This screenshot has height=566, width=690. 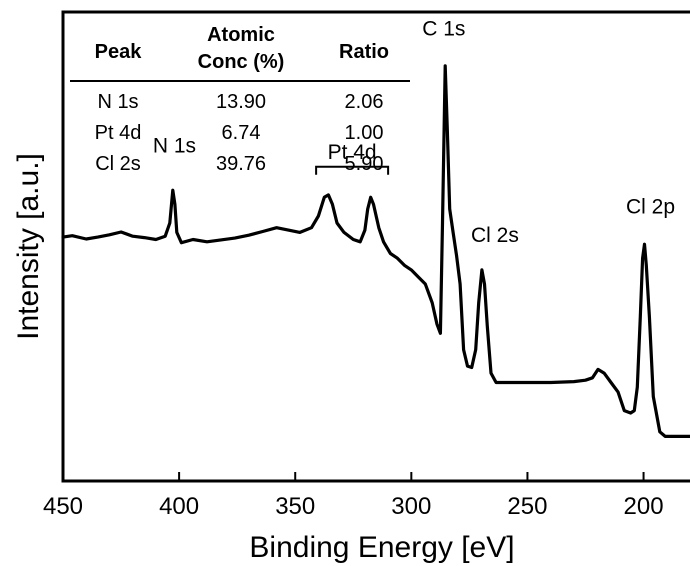 What do you see at coordinates (119, 52) in the screenshot?
I see `table-header-cell: Peak` at bounding box center [119, 52].